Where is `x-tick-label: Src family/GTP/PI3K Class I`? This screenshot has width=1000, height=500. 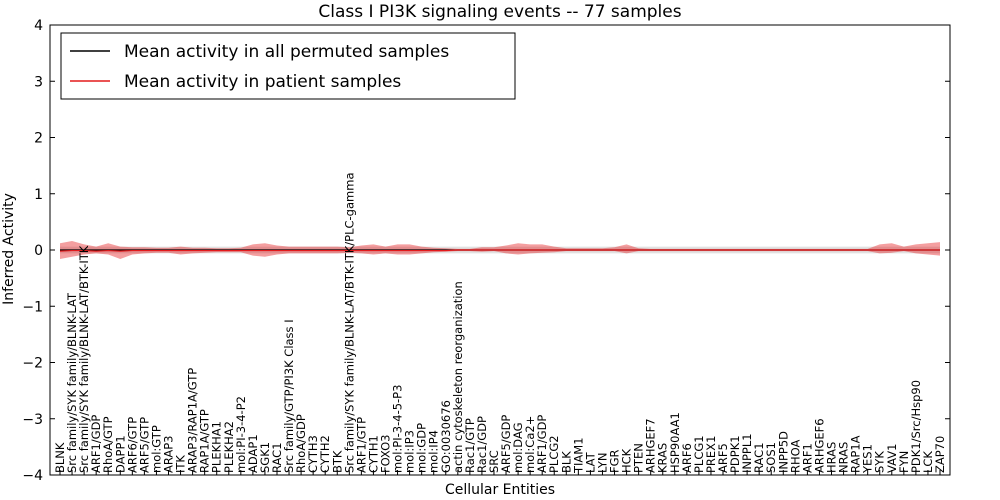 x-tick-label: Src family/GTP/PI3K Class I is located at coordinates (289, 396).